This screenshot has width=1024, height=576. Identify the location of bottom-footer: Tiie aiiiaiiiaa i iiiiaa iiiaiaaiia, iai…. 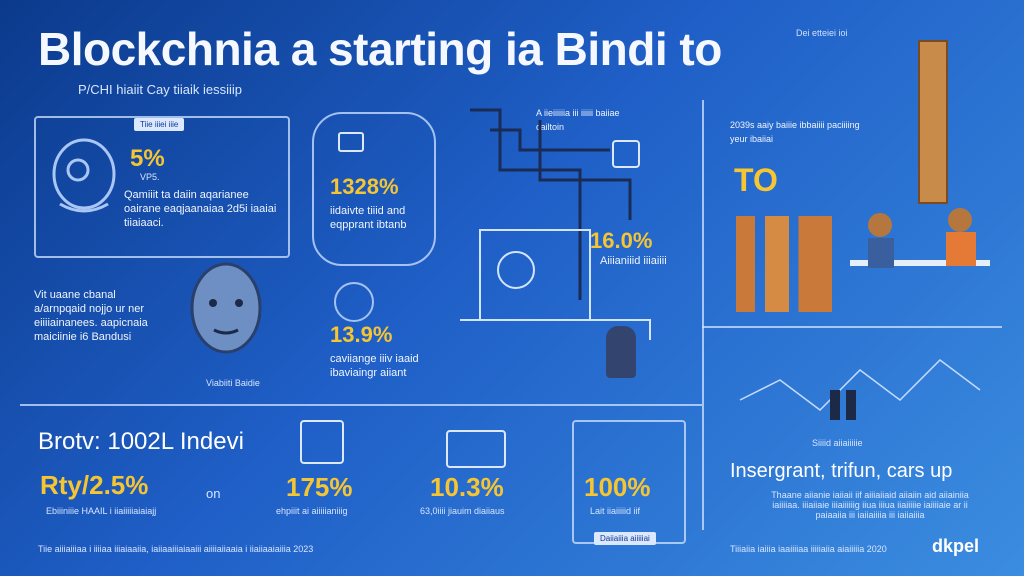
(176, 549).